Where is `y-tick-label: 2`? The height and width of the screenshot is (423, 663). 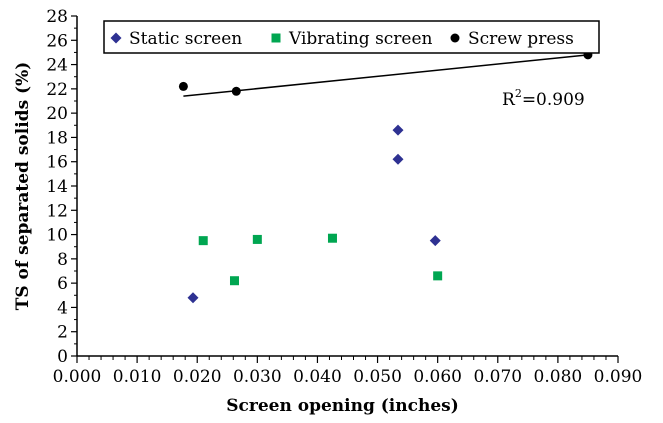 y-tick-label: 2 is located at coordinates (62, 333).